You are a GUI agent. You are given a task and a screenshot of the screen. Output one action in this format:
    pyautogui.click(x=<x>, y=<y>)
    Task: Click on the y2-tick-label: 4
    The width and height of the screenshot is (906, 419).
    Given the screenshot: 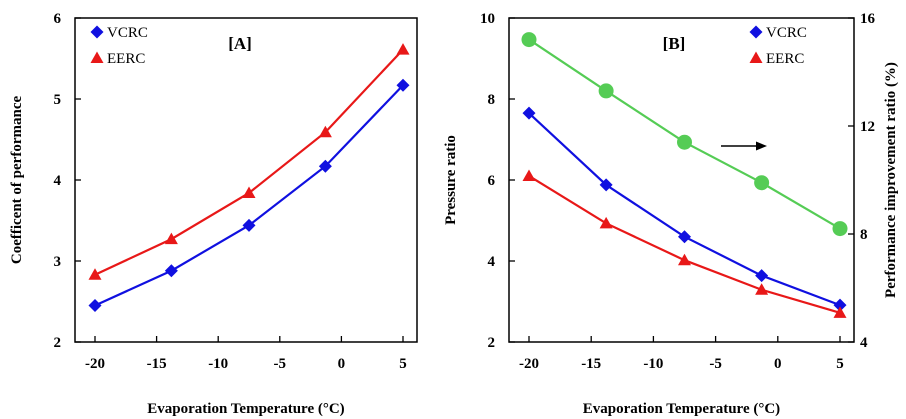 What is the action you would take?
    pyautogui.click(x=864, y=343)
    